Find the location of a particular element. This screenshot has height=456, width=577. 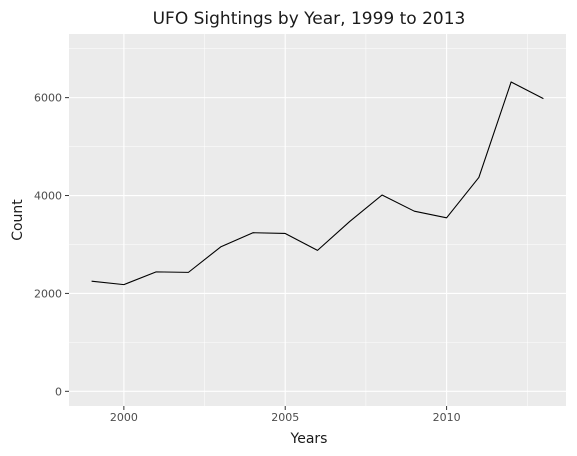

x-axis: 2000 2005 2010 is located at coordinates (285, 415).